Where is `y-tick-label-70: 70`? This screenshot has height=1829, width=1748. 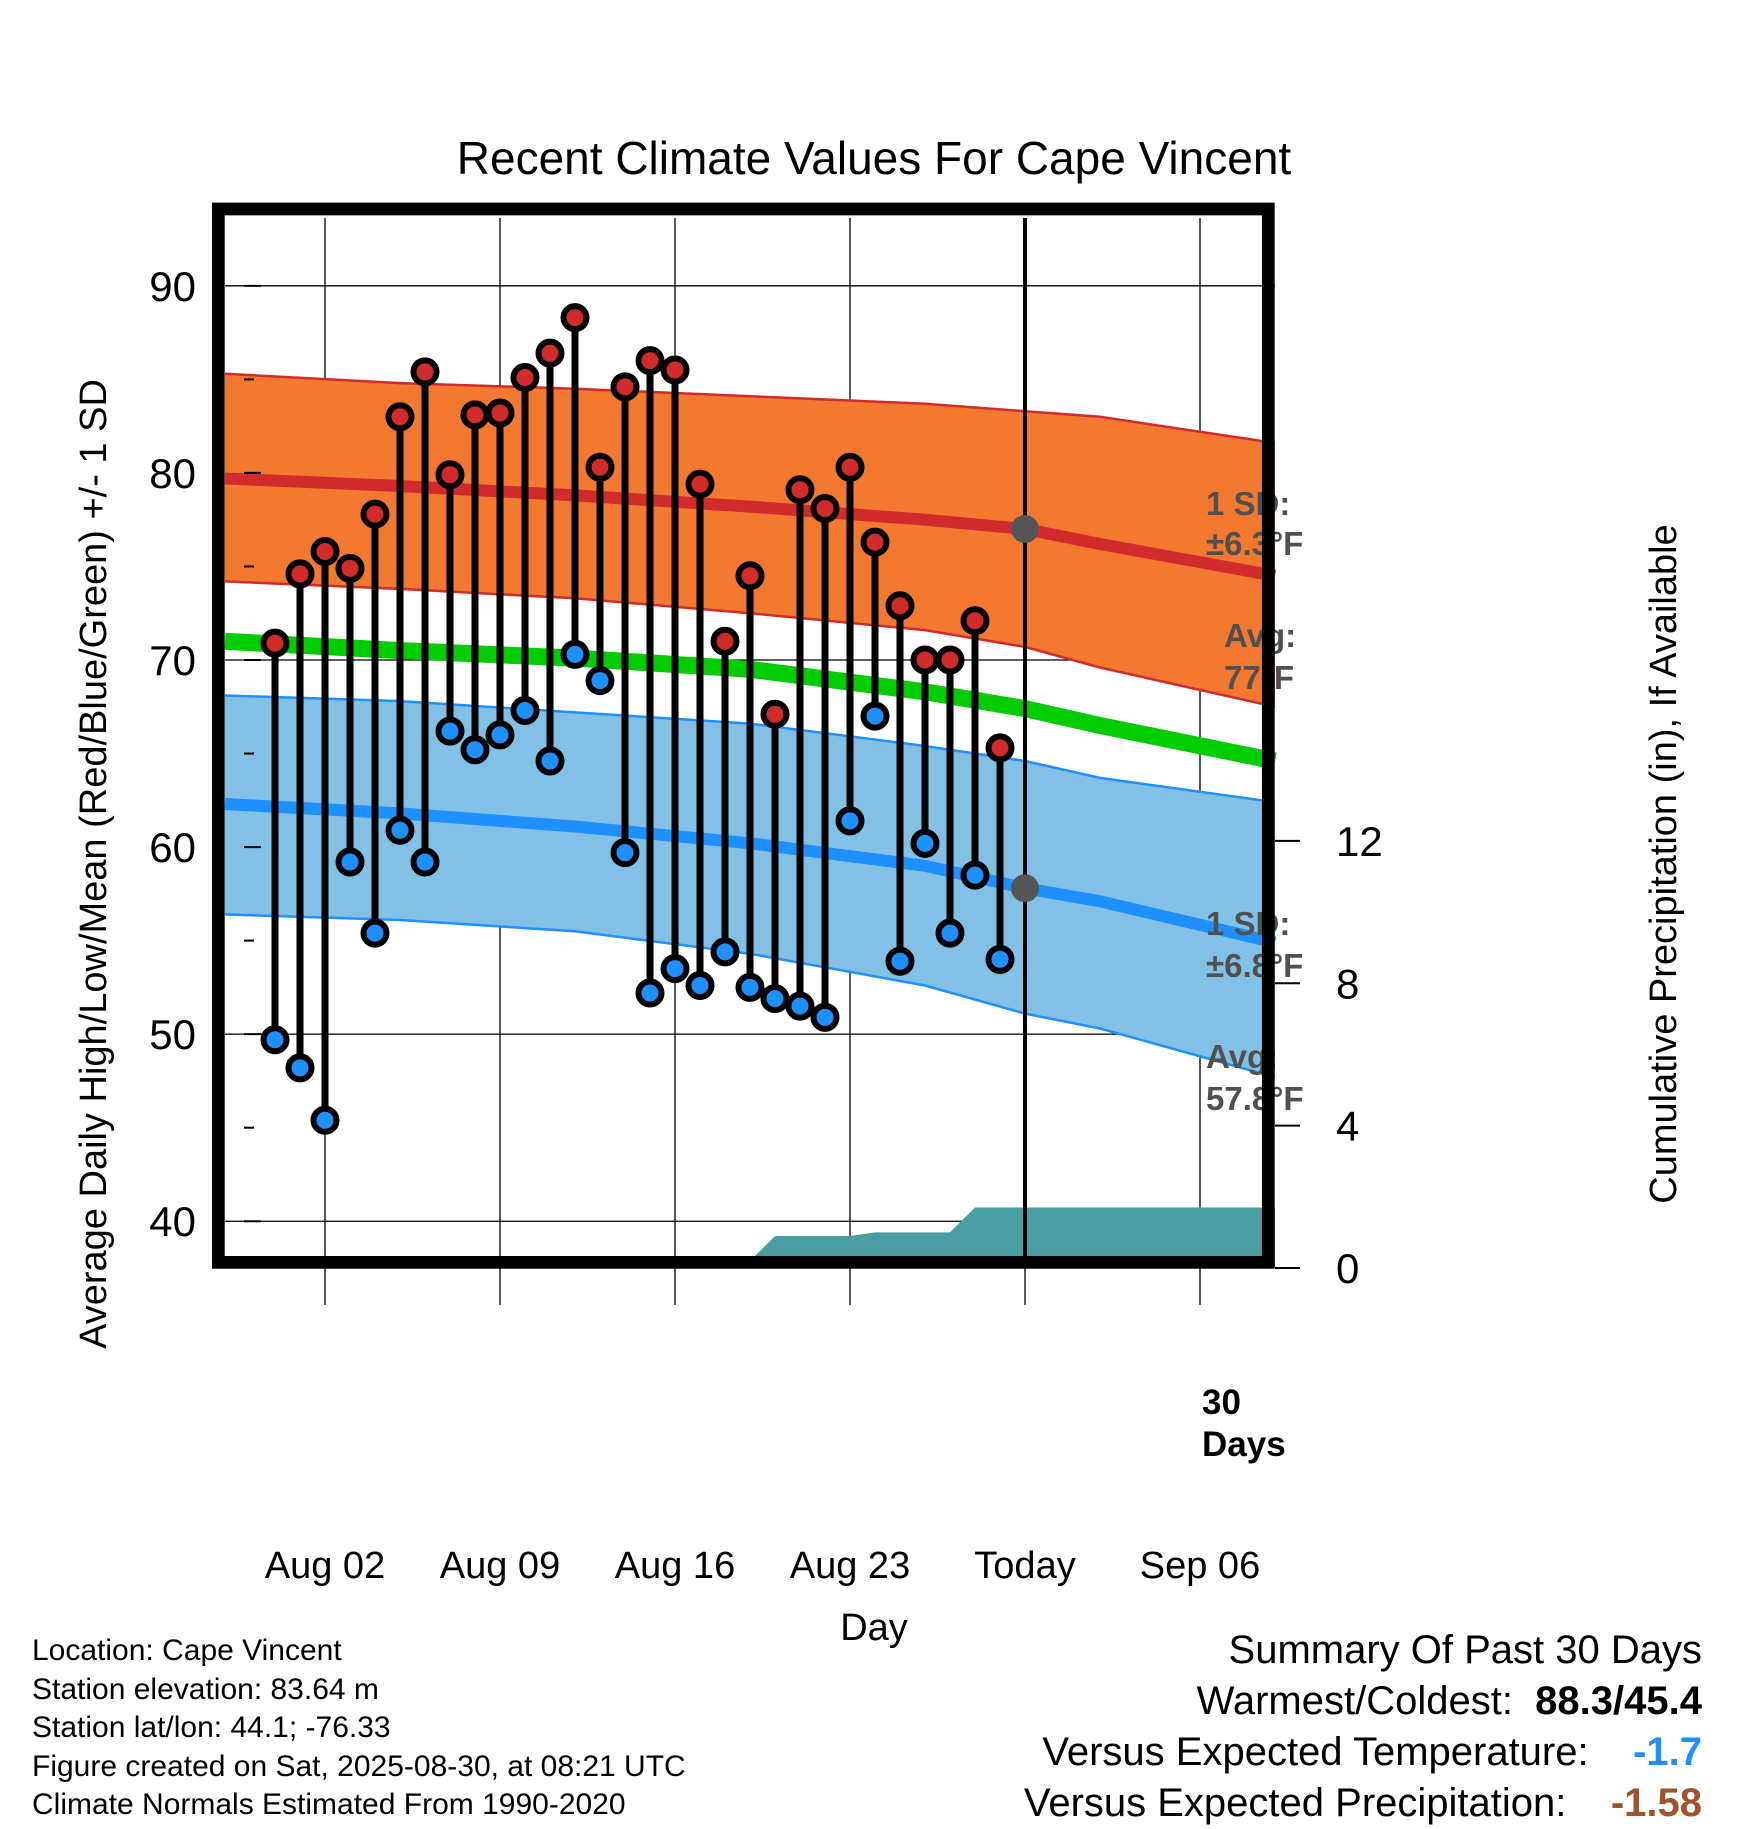
y-tick-label-70: 70 is located at coordinates (172, 660).